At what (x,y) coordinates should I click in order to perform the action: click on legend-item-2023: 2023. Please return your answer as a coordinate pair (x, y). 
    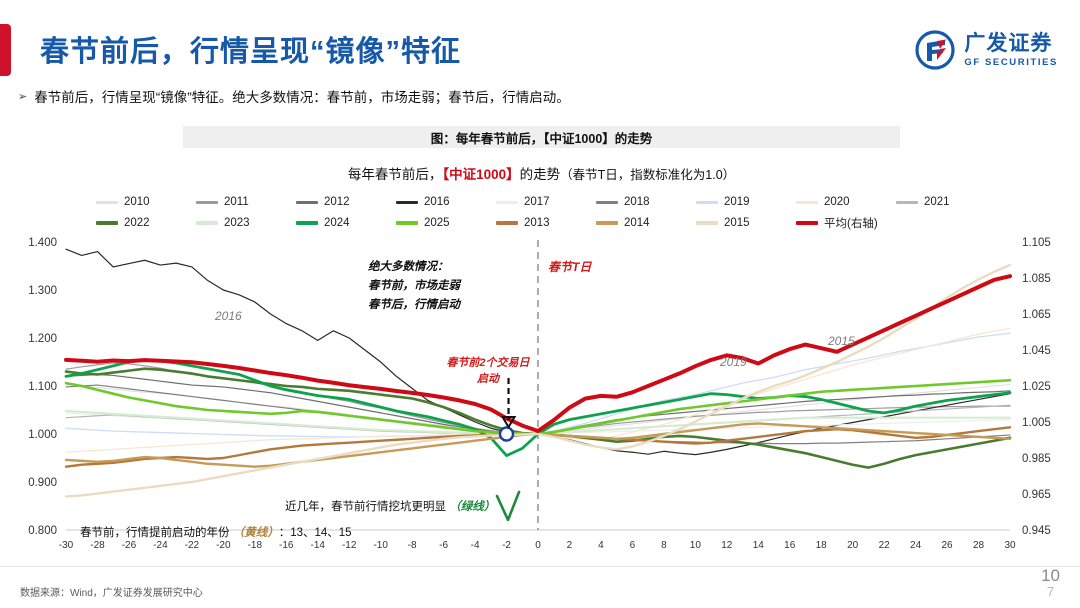
    Looking at the image, I should click on (246, 223).